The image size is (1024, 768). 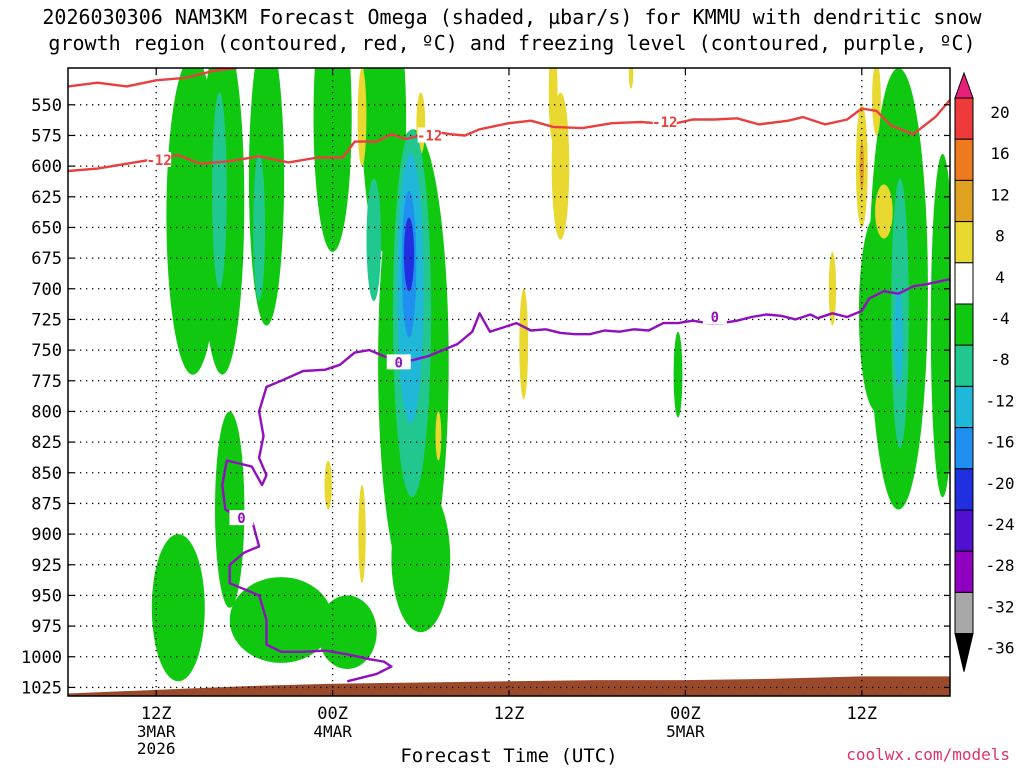 What do you see at coordinates (46, 228) in the screenshot?
I see `y-tick-label: 650` at bounding box center [46, 228].